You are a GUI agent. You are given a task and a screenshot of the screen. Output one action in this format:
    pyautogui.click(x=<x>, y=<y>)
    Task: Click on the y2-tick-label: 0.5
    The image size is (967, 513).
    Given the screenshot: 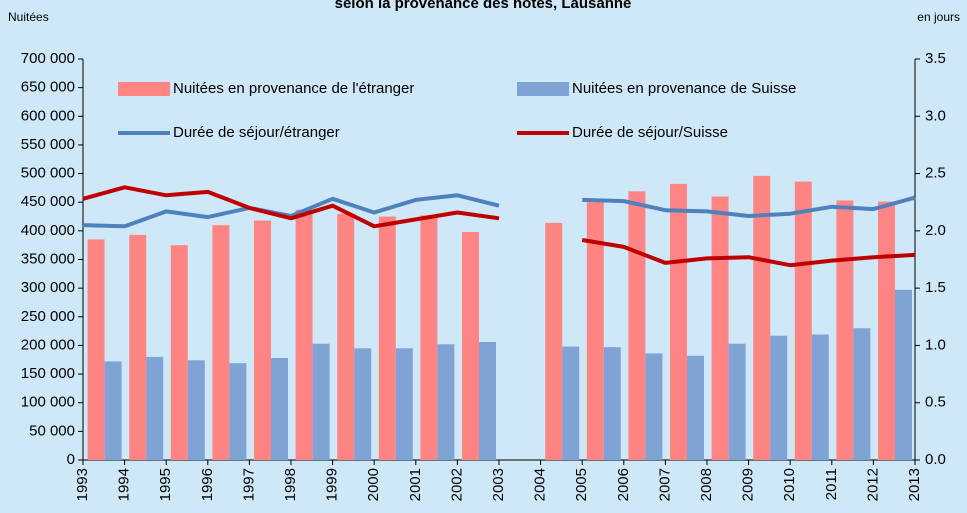 What is the action you would take?
    pyautogui.click(x=935, y=402)
    